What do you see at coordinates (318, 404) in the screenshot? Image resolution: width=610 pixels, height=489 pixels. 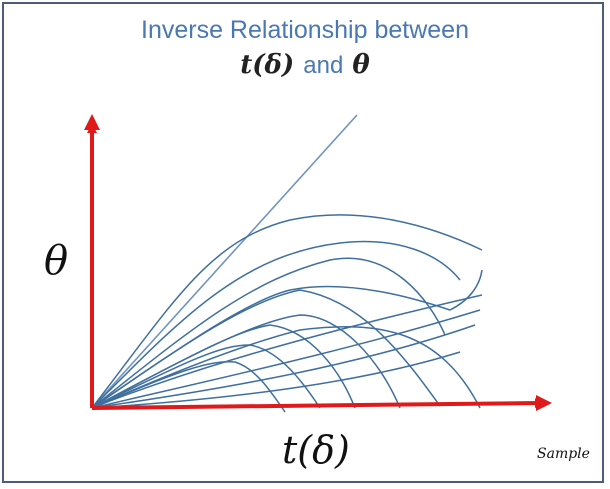 I see `x-axis` at bounding box center [318, 404].